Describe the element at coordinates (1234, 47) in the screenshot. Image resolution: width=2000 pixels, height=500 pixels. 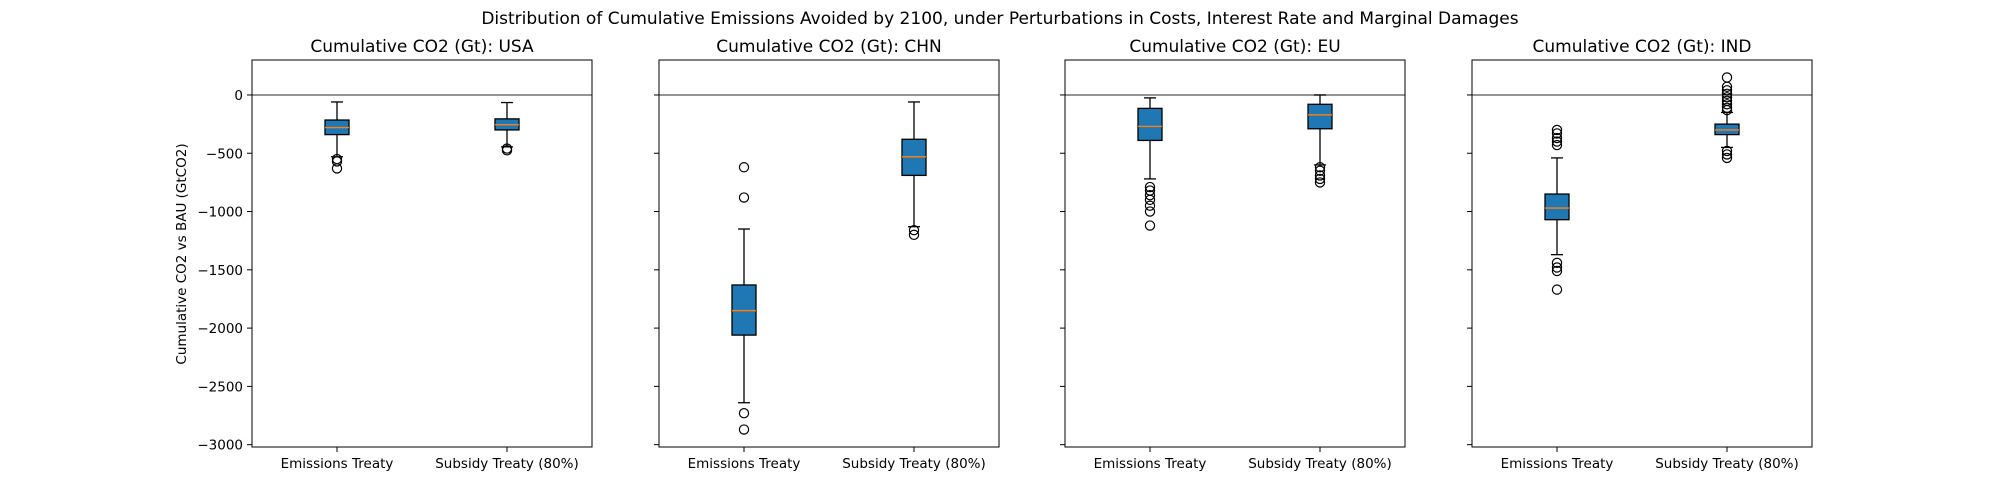
I see `panel-title: Cumulative CO2 (Gt): EU` at that location.